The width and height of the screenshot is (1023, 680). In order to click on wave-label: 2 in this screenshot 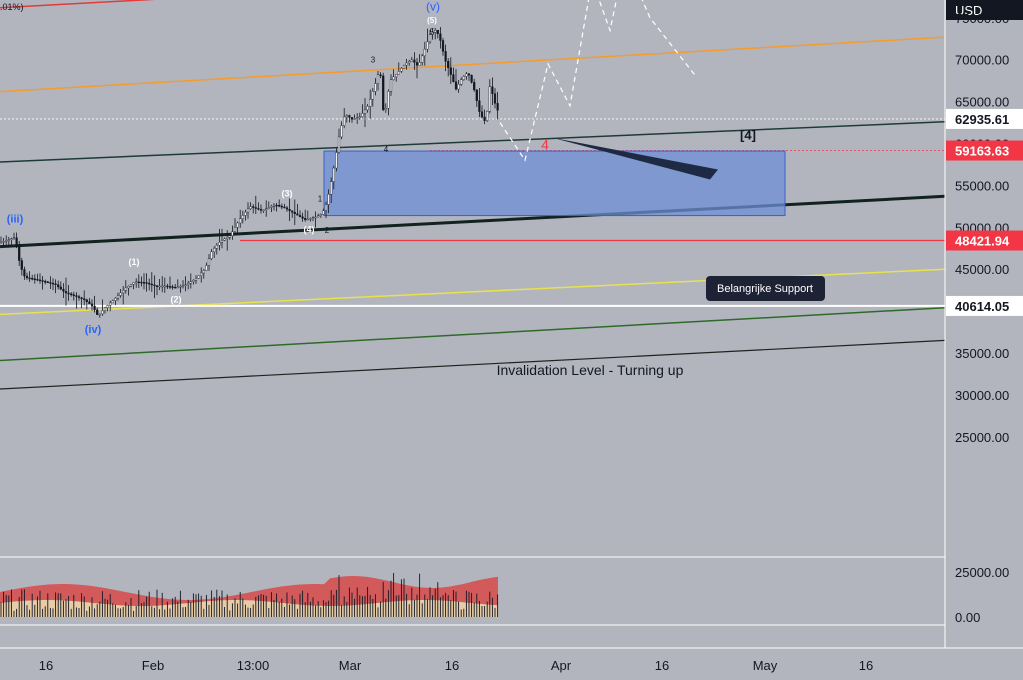, I will do `click(327, 230)`.